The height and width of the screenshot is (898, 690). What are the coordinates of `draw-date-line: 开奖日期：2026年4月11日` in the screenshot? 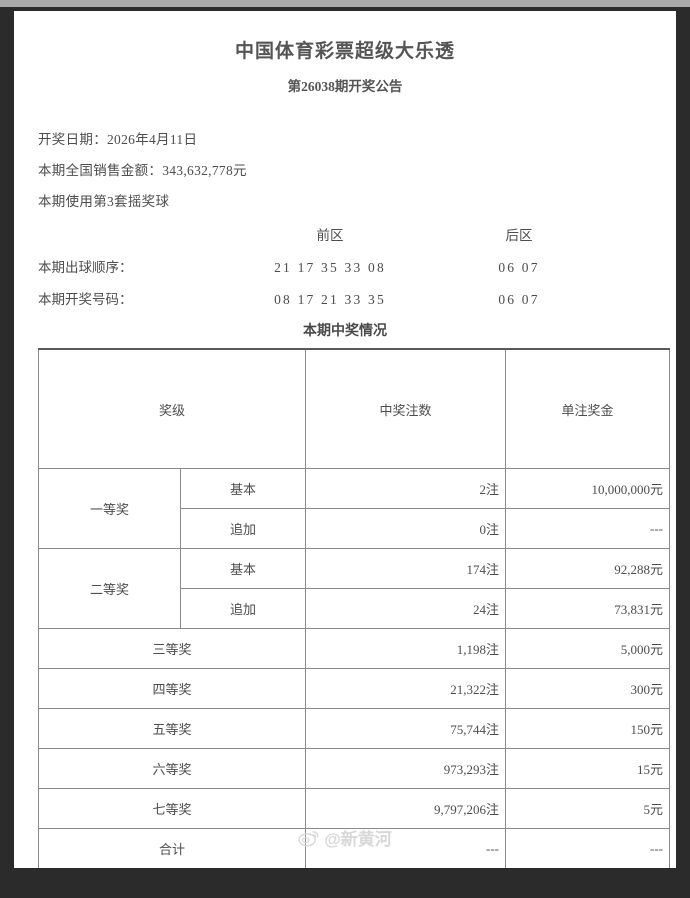 It's located at (118, 139).